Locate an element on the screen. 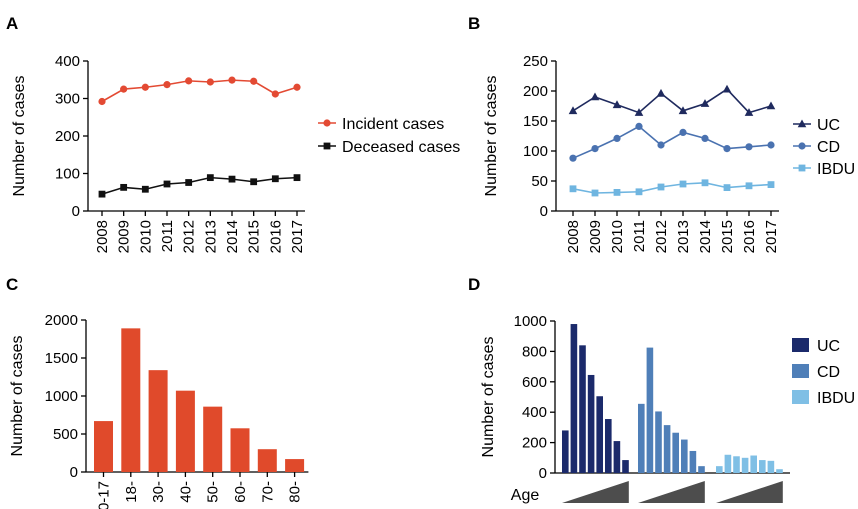 Image resolution: width=858 pixels, height=509 pixels. panel-label-d: D is located at coordinates (474, 284).